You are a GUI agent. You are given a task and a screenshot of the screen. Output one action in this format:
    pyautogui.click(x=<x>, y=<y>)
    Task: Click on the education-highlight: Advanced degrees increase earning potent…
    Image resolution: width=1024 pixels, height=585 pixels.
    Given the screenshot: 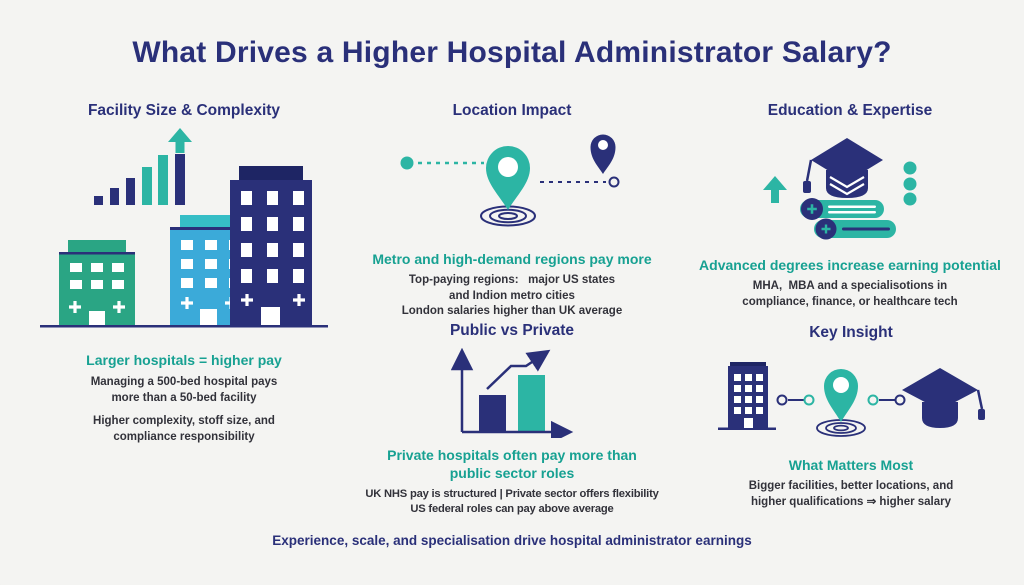 What is the action you would take?
    pyautogui.click(x=850, y=265)
    